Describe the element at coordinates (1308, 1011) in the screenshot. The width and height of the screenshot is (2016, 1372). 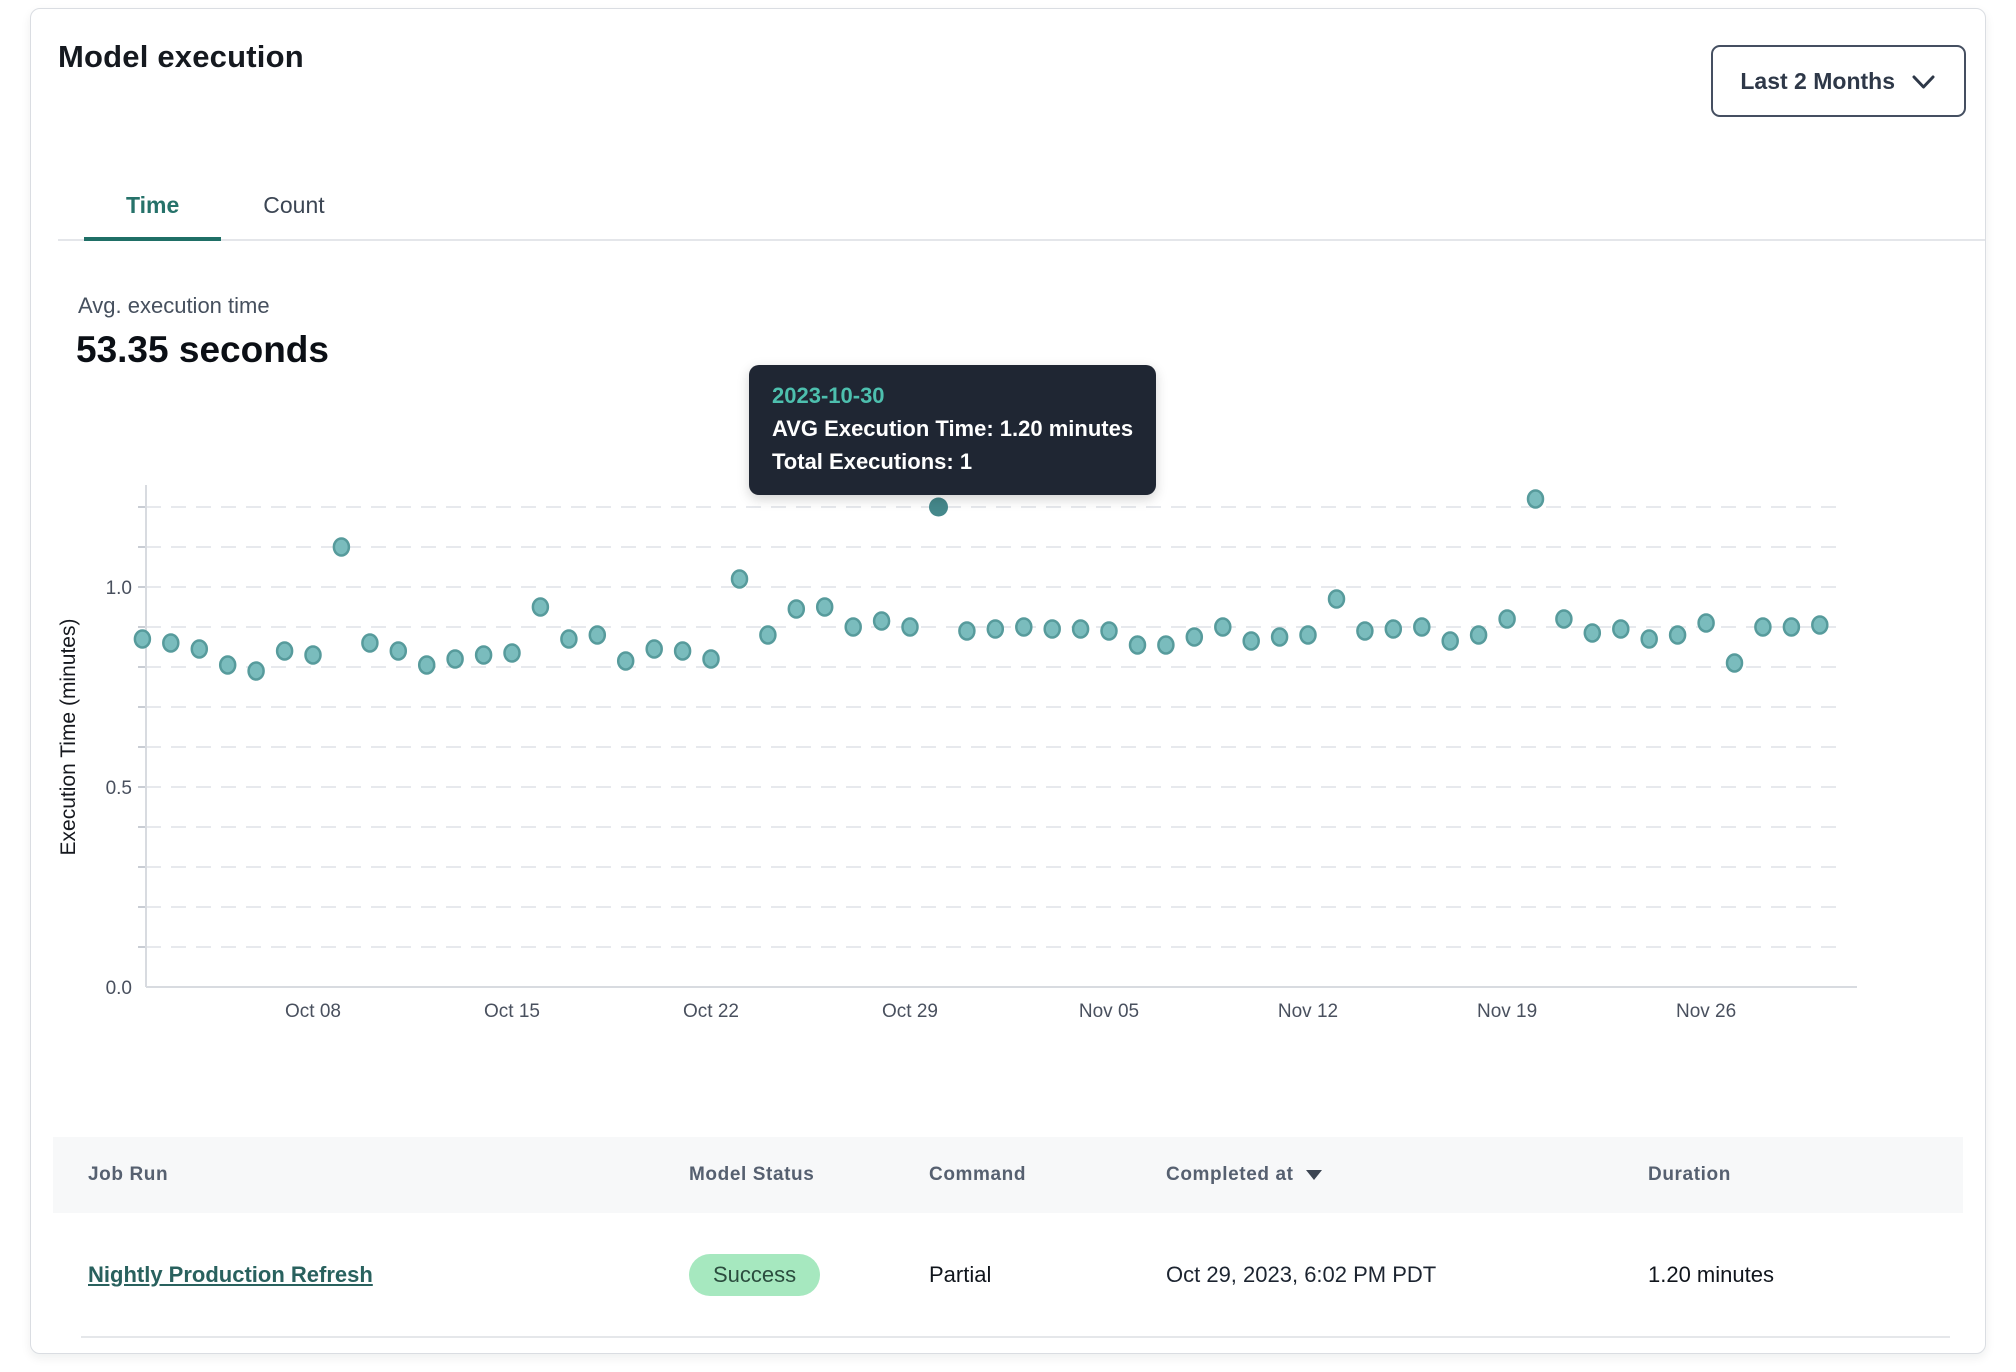
I see `svg-text: Nov 12` at that location.